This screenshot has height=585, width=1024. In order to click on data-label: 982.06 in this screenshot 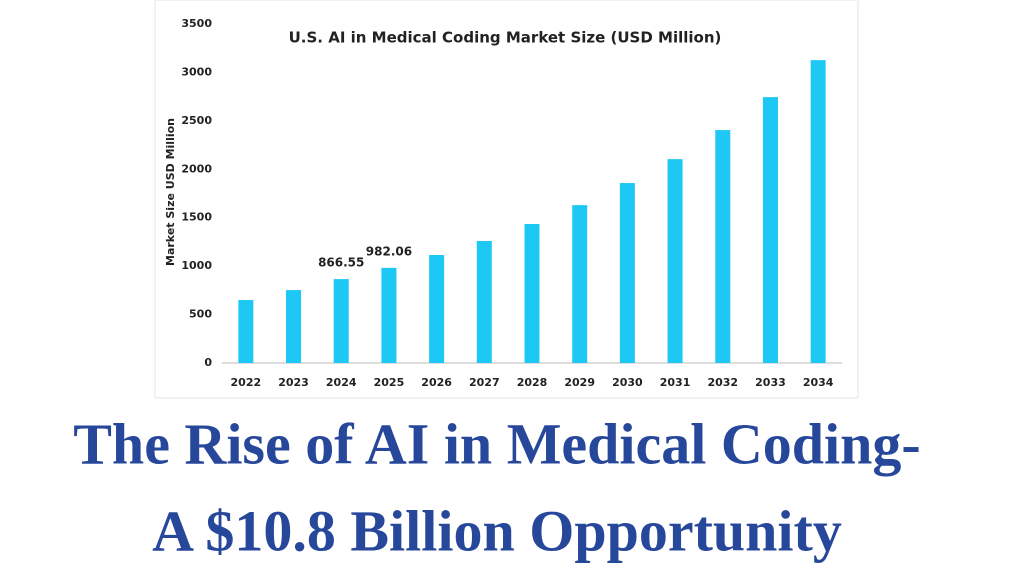, I will do `click(389, 251)`.